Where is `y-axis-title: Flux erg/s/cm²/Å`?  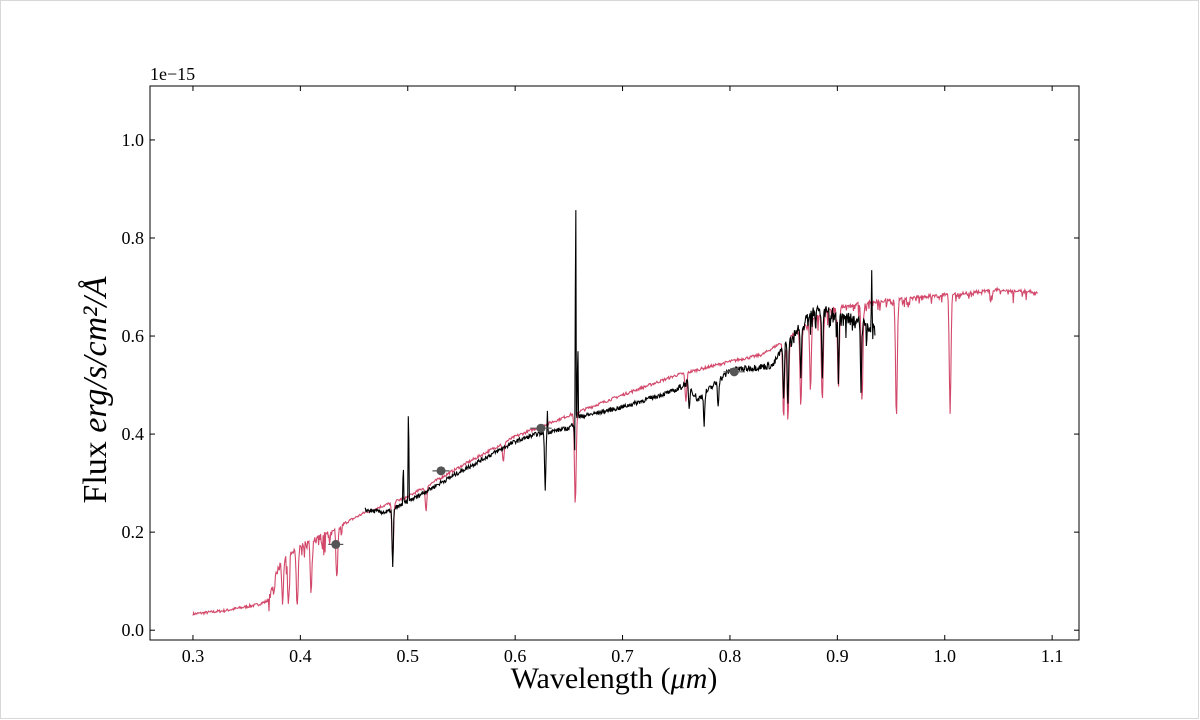 y-axis-title: Flux erg/s/cm²/Å is located at coordinates (95, 389).